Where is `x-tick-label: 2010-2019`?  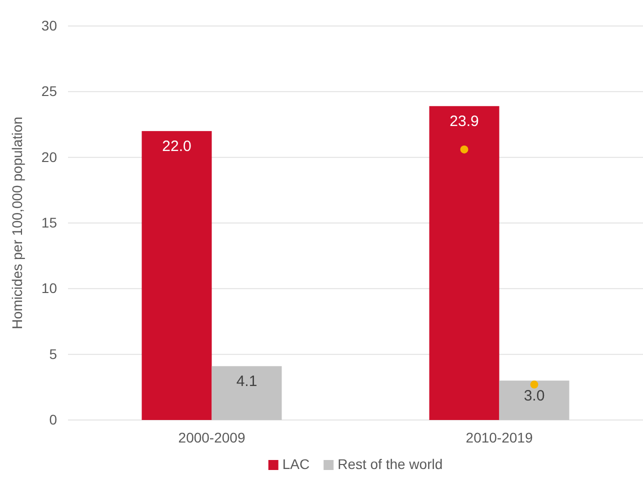
x-tick-label: 2010-2019 is located at coordinates (499, 438).